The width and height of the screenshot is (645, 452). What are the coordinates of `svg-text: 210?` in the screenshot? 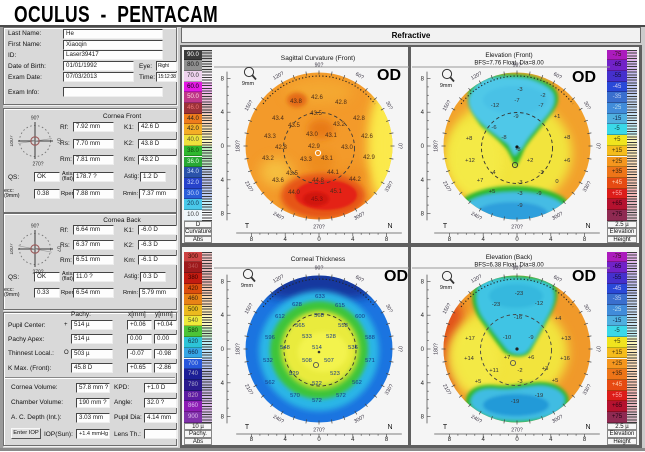 It's located at (248, 389).